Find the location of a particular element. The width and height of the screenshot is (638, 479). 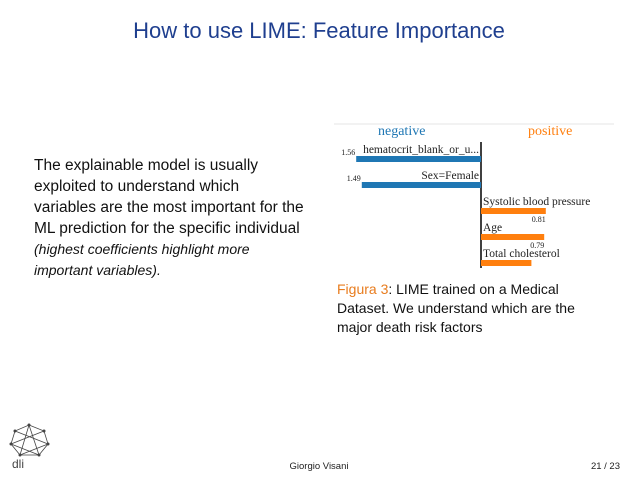

bar-value-label: 0.63 is located at coordinates (524, 267).